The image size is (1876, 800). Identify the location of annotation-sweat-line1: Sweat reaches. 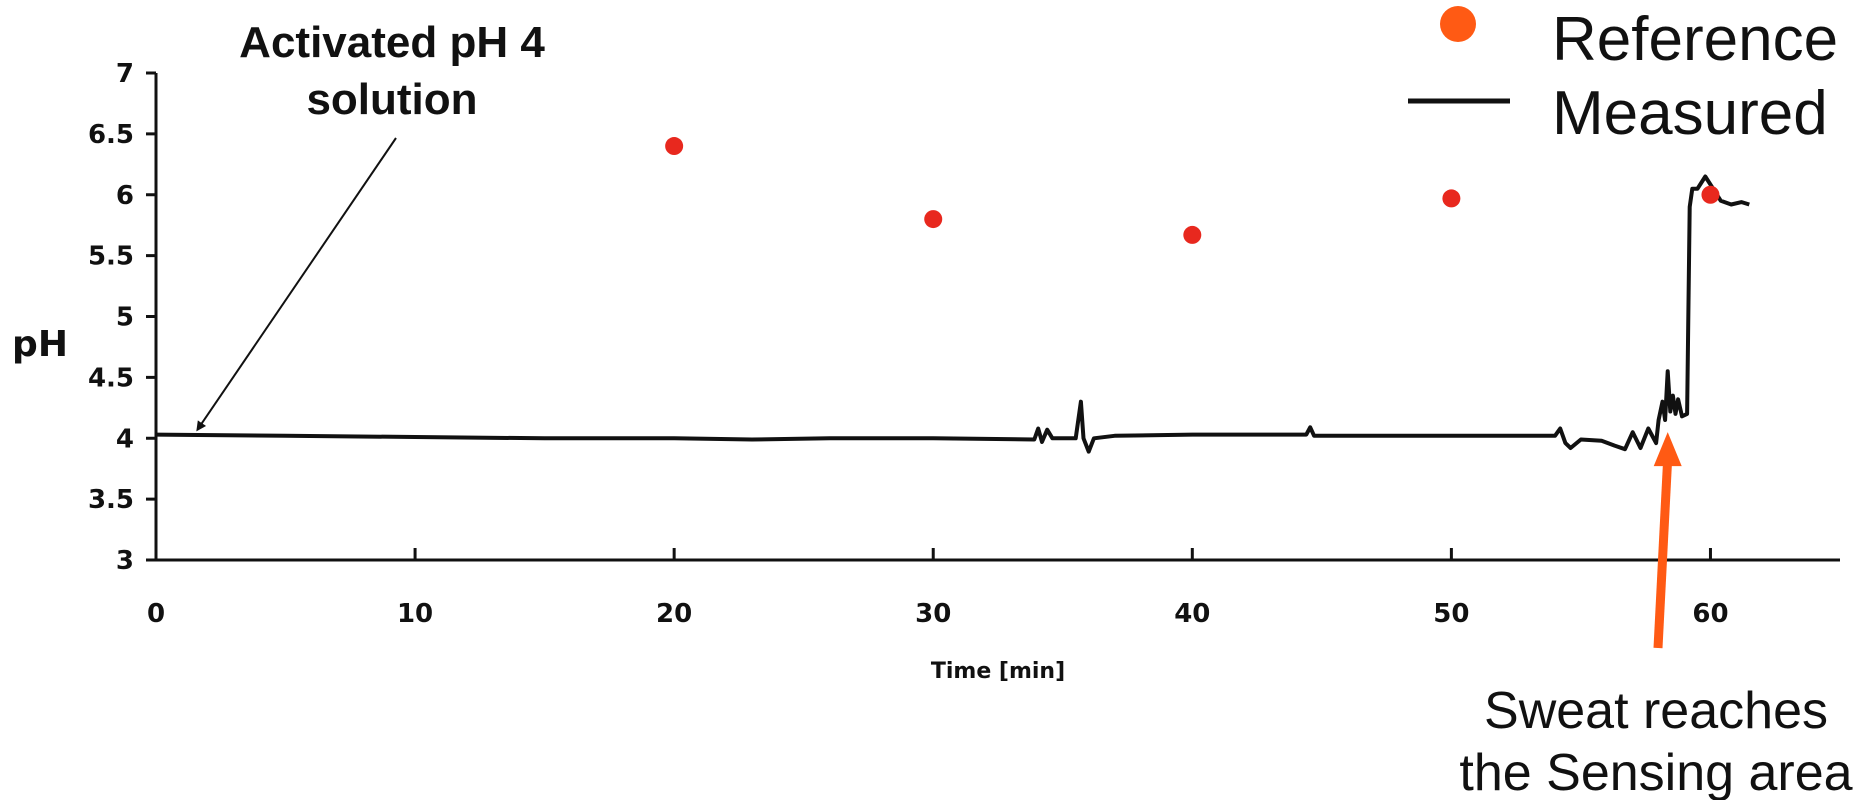
(1656, 711).